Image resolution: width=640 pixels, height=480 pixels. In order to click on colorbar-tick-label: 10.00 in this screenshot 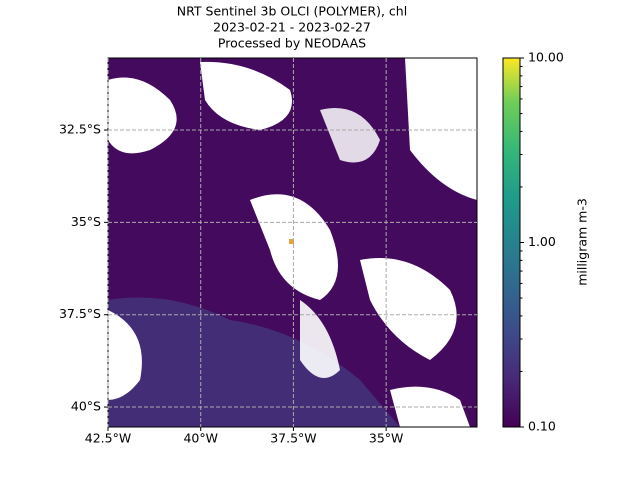, I will do `click(546, 57)`.